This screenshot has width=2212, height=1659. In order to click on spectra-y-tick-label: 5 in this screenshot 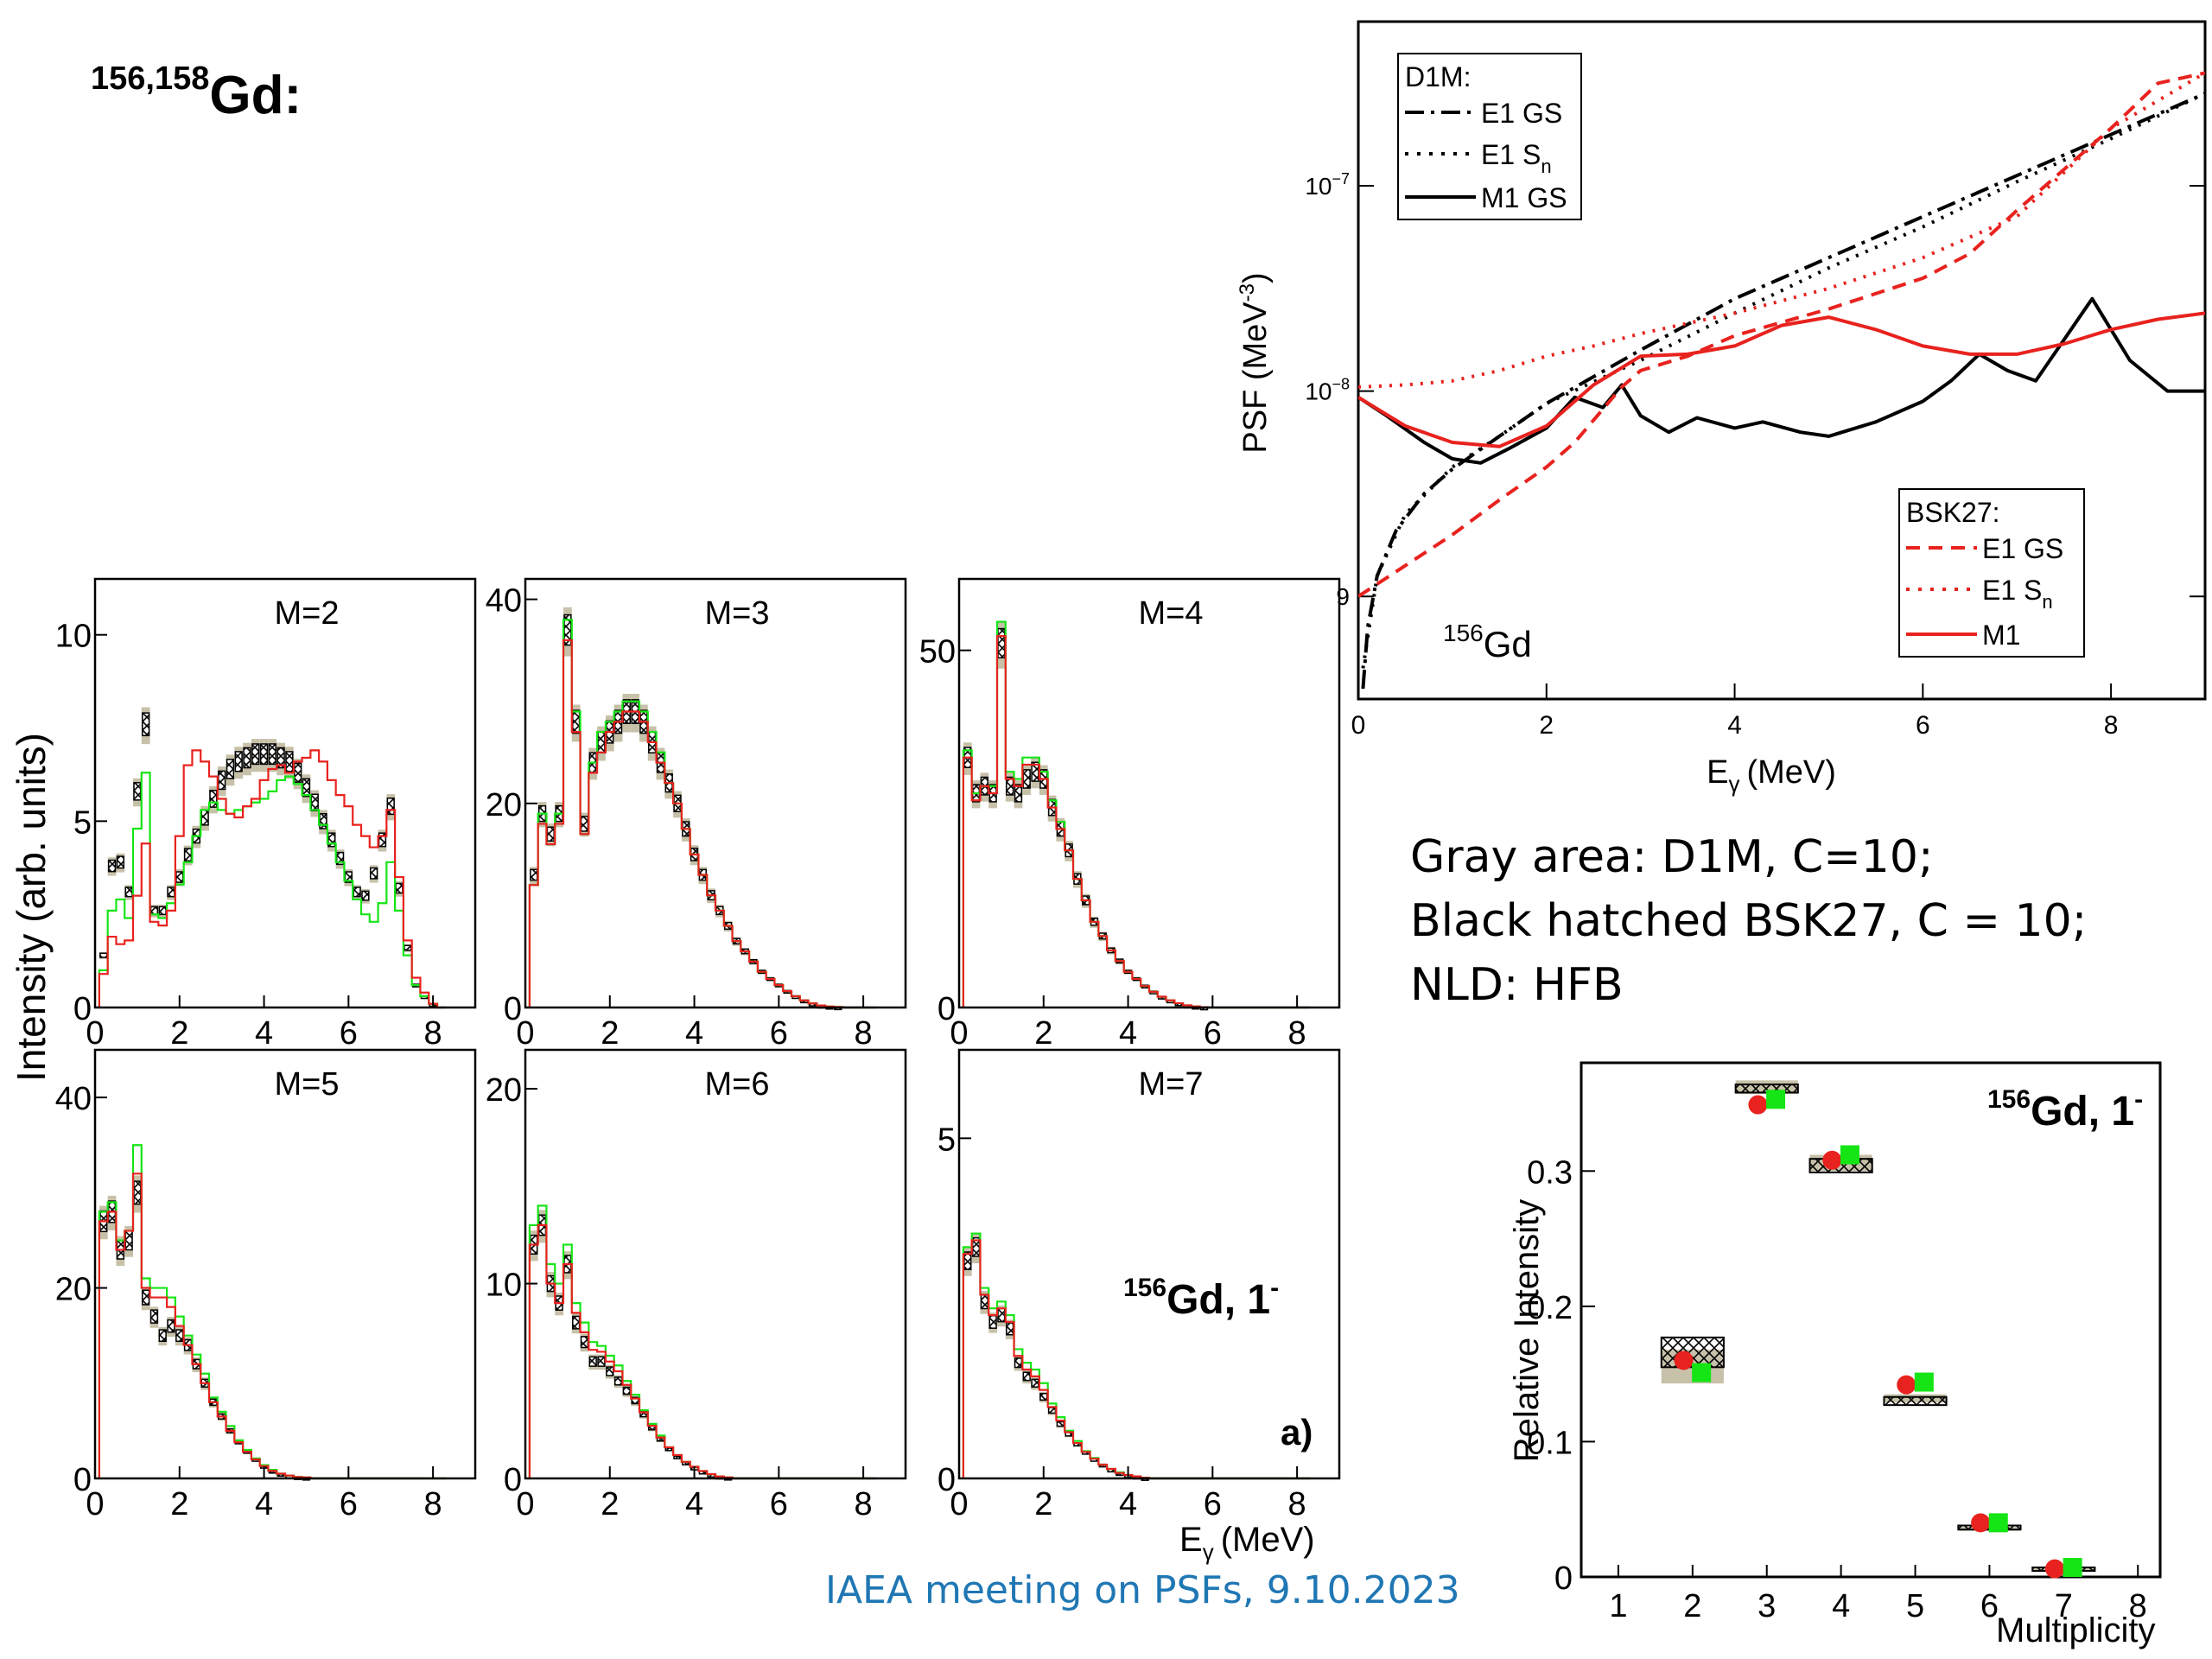, I will do `click(82, 822)`.